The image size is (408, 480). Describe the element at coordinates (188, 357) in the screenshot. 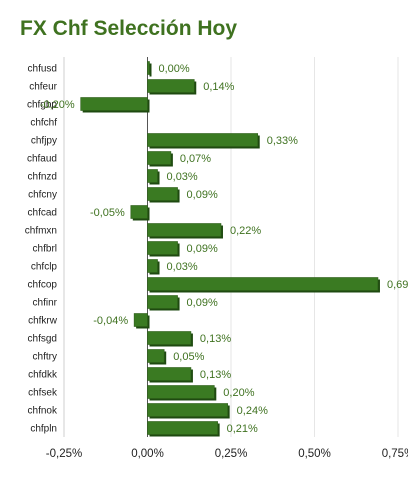

I see `value-label: 0,05%` at that location.